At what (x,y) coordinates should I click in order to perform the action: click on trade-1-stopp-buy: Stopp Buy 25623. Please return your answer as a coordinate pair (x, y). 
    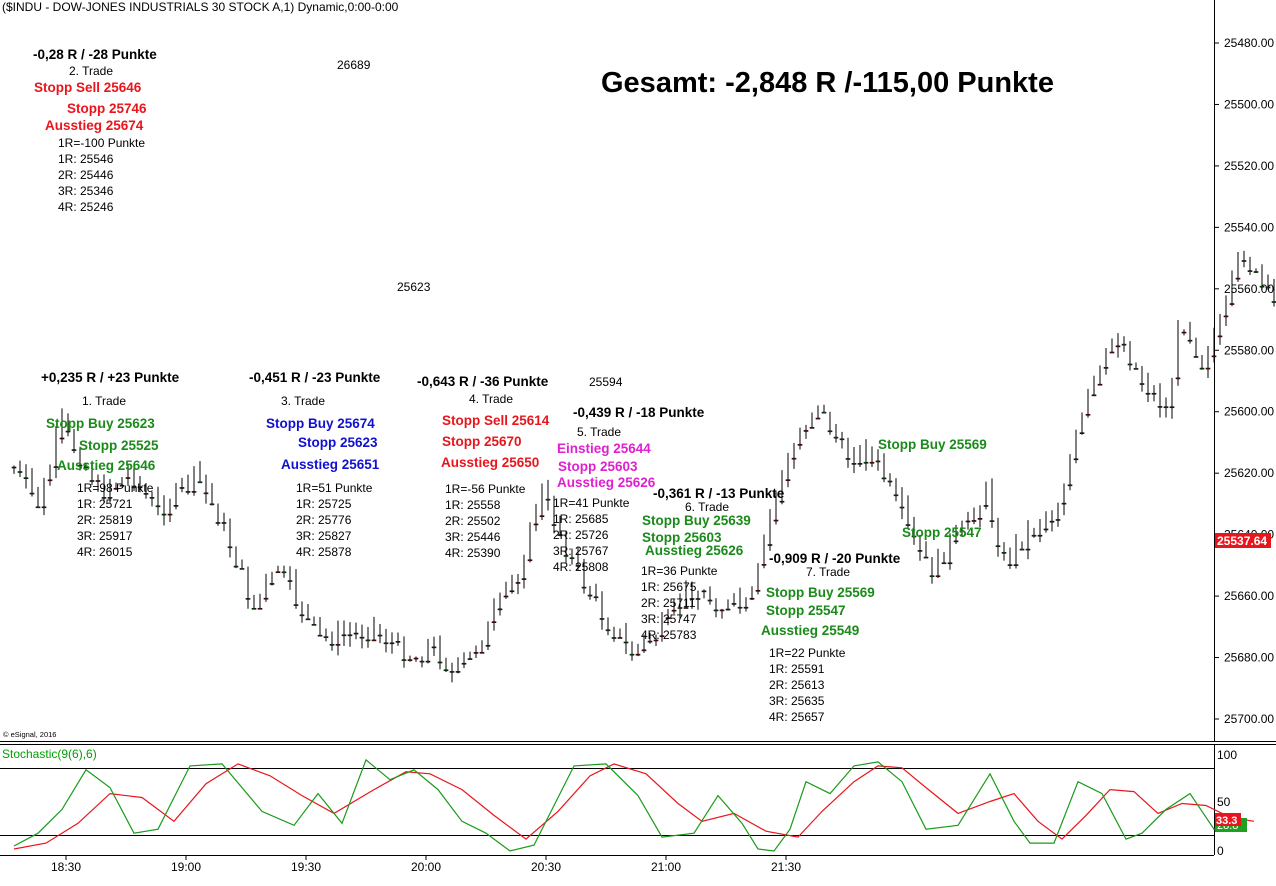
    Looking at the image, I should click on (100, 423).